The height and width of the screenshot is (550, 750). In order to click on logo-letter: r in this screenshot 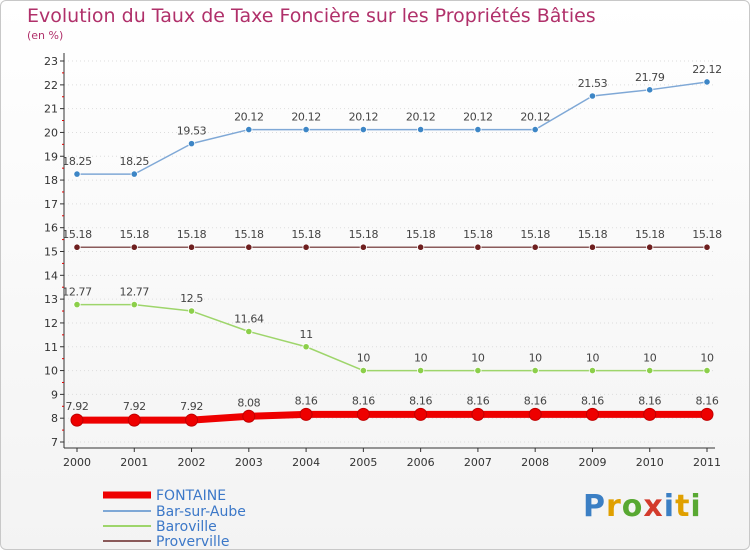, I will do `click(614, 506)`.